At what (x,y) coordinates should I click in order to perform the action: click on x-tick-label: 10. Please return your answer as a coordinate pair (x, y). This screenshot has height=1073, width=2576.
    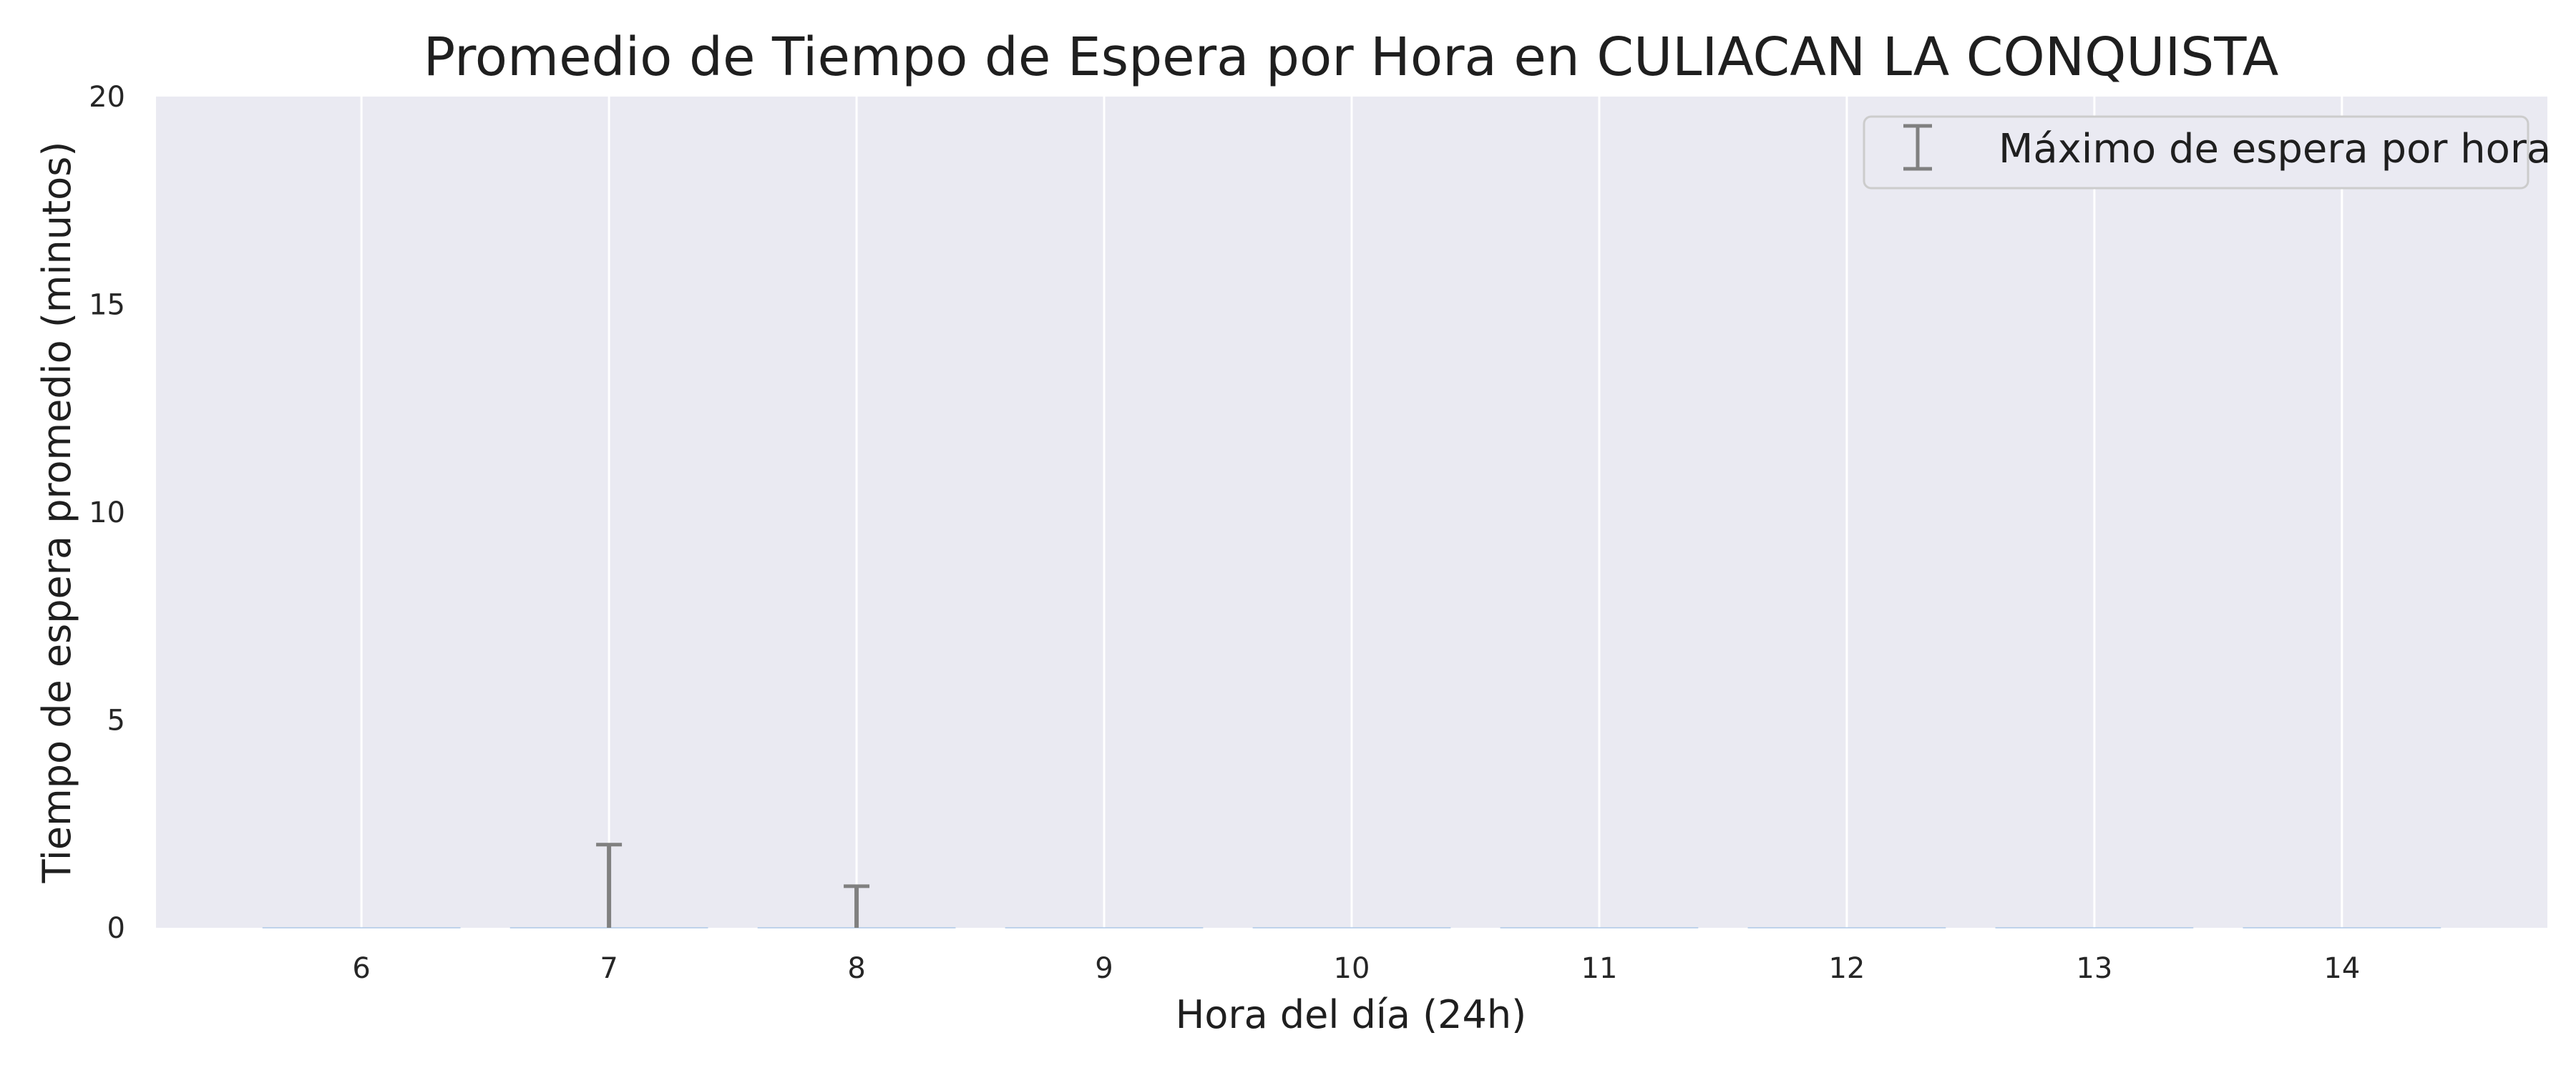
    Looking at the image, I should click on (1352, 969).